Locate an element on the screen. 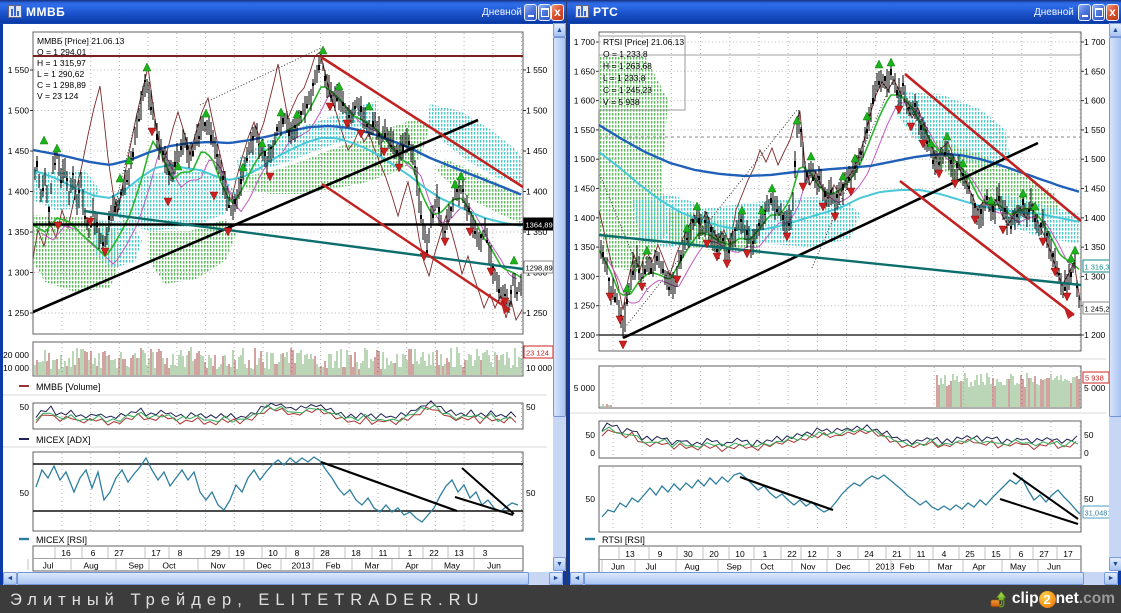 The width and height of the screenshot is (1121, 613). svg-text: 1 200 is located at coordinates (1095, 335).